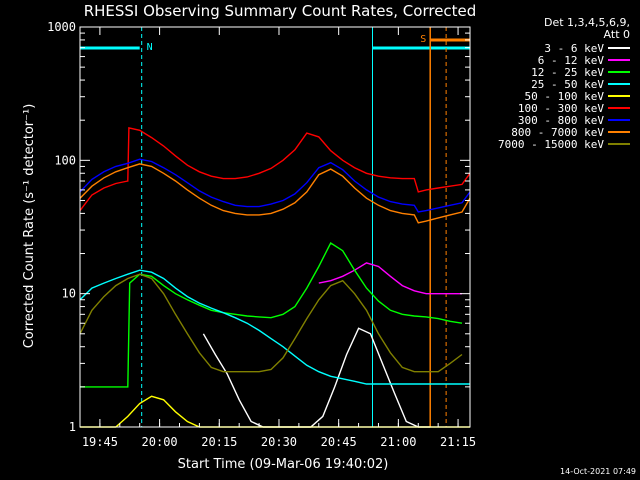 Image resolution: width=640 pixels, height=480 pixels. I want to click on legend-label-7: 300 - 800 keV, so click(561, 120).